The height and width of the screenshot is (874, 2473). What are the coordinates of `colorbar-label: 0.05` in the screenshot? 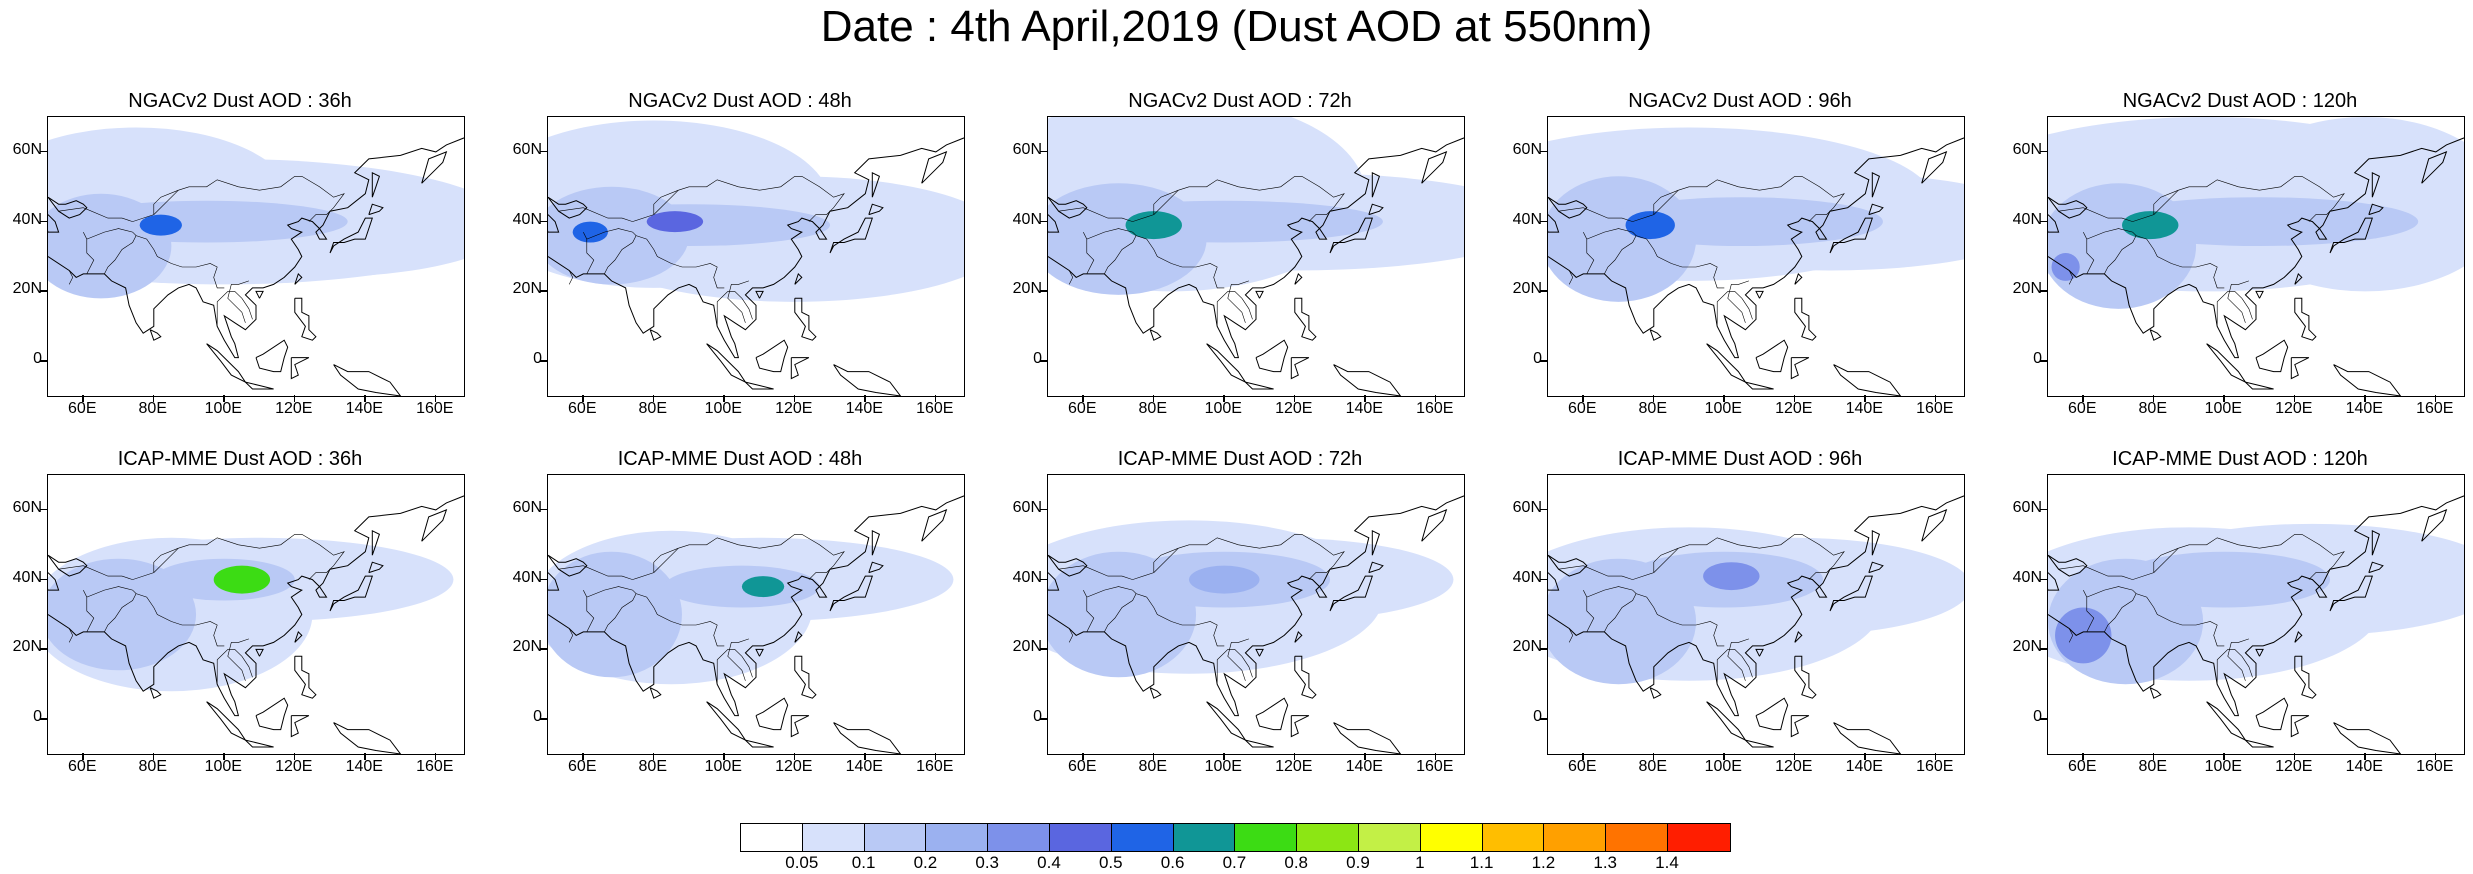 It's located at (802, 862).